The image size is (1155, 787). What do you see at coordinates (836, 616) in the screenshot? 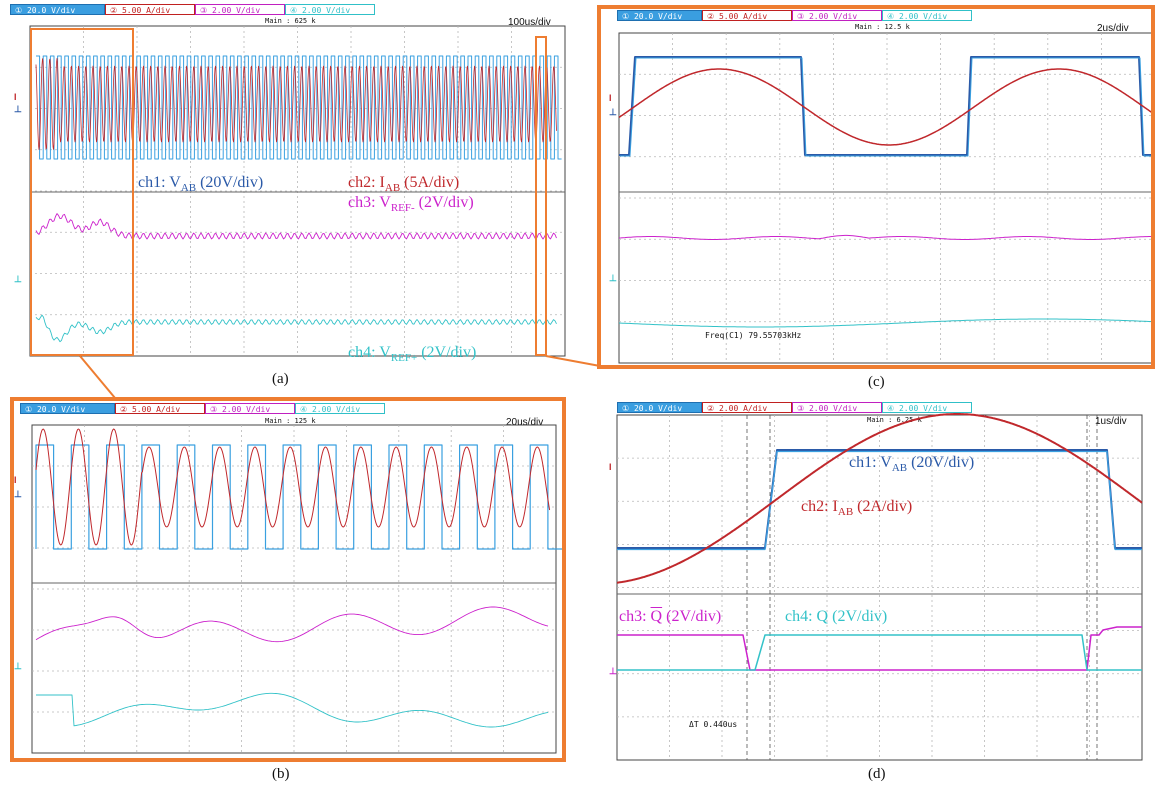
I see `ch4-annotation: ch4: Q (2V/div)` at bounding box center [836, 616].